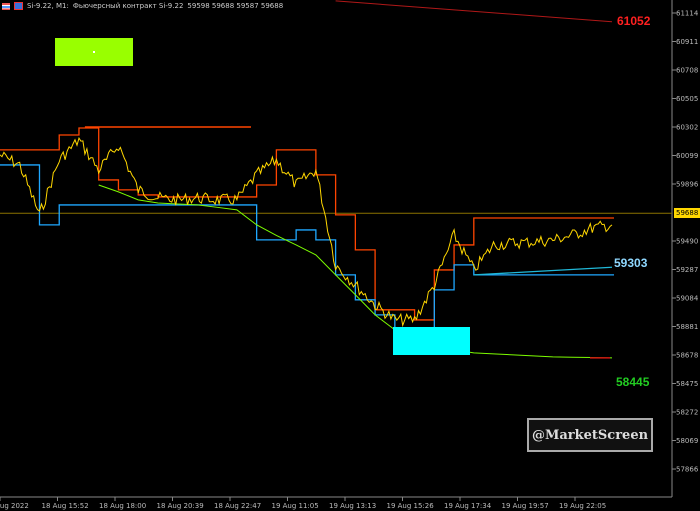 This screenshot has width=700, height=511. I want to click on y-tick-label: 60099, so click(687, 156).